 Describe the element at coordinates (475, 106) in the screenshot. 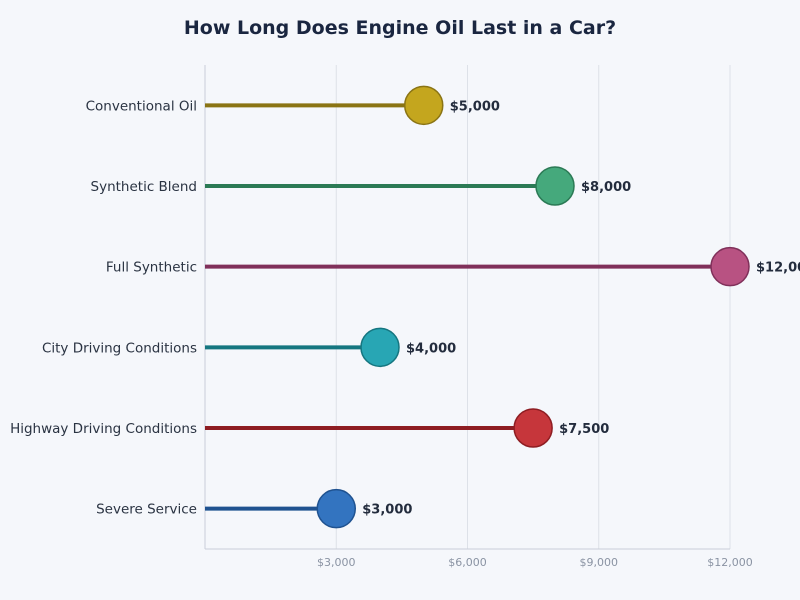

I see `data-label: $5,000` at that location.